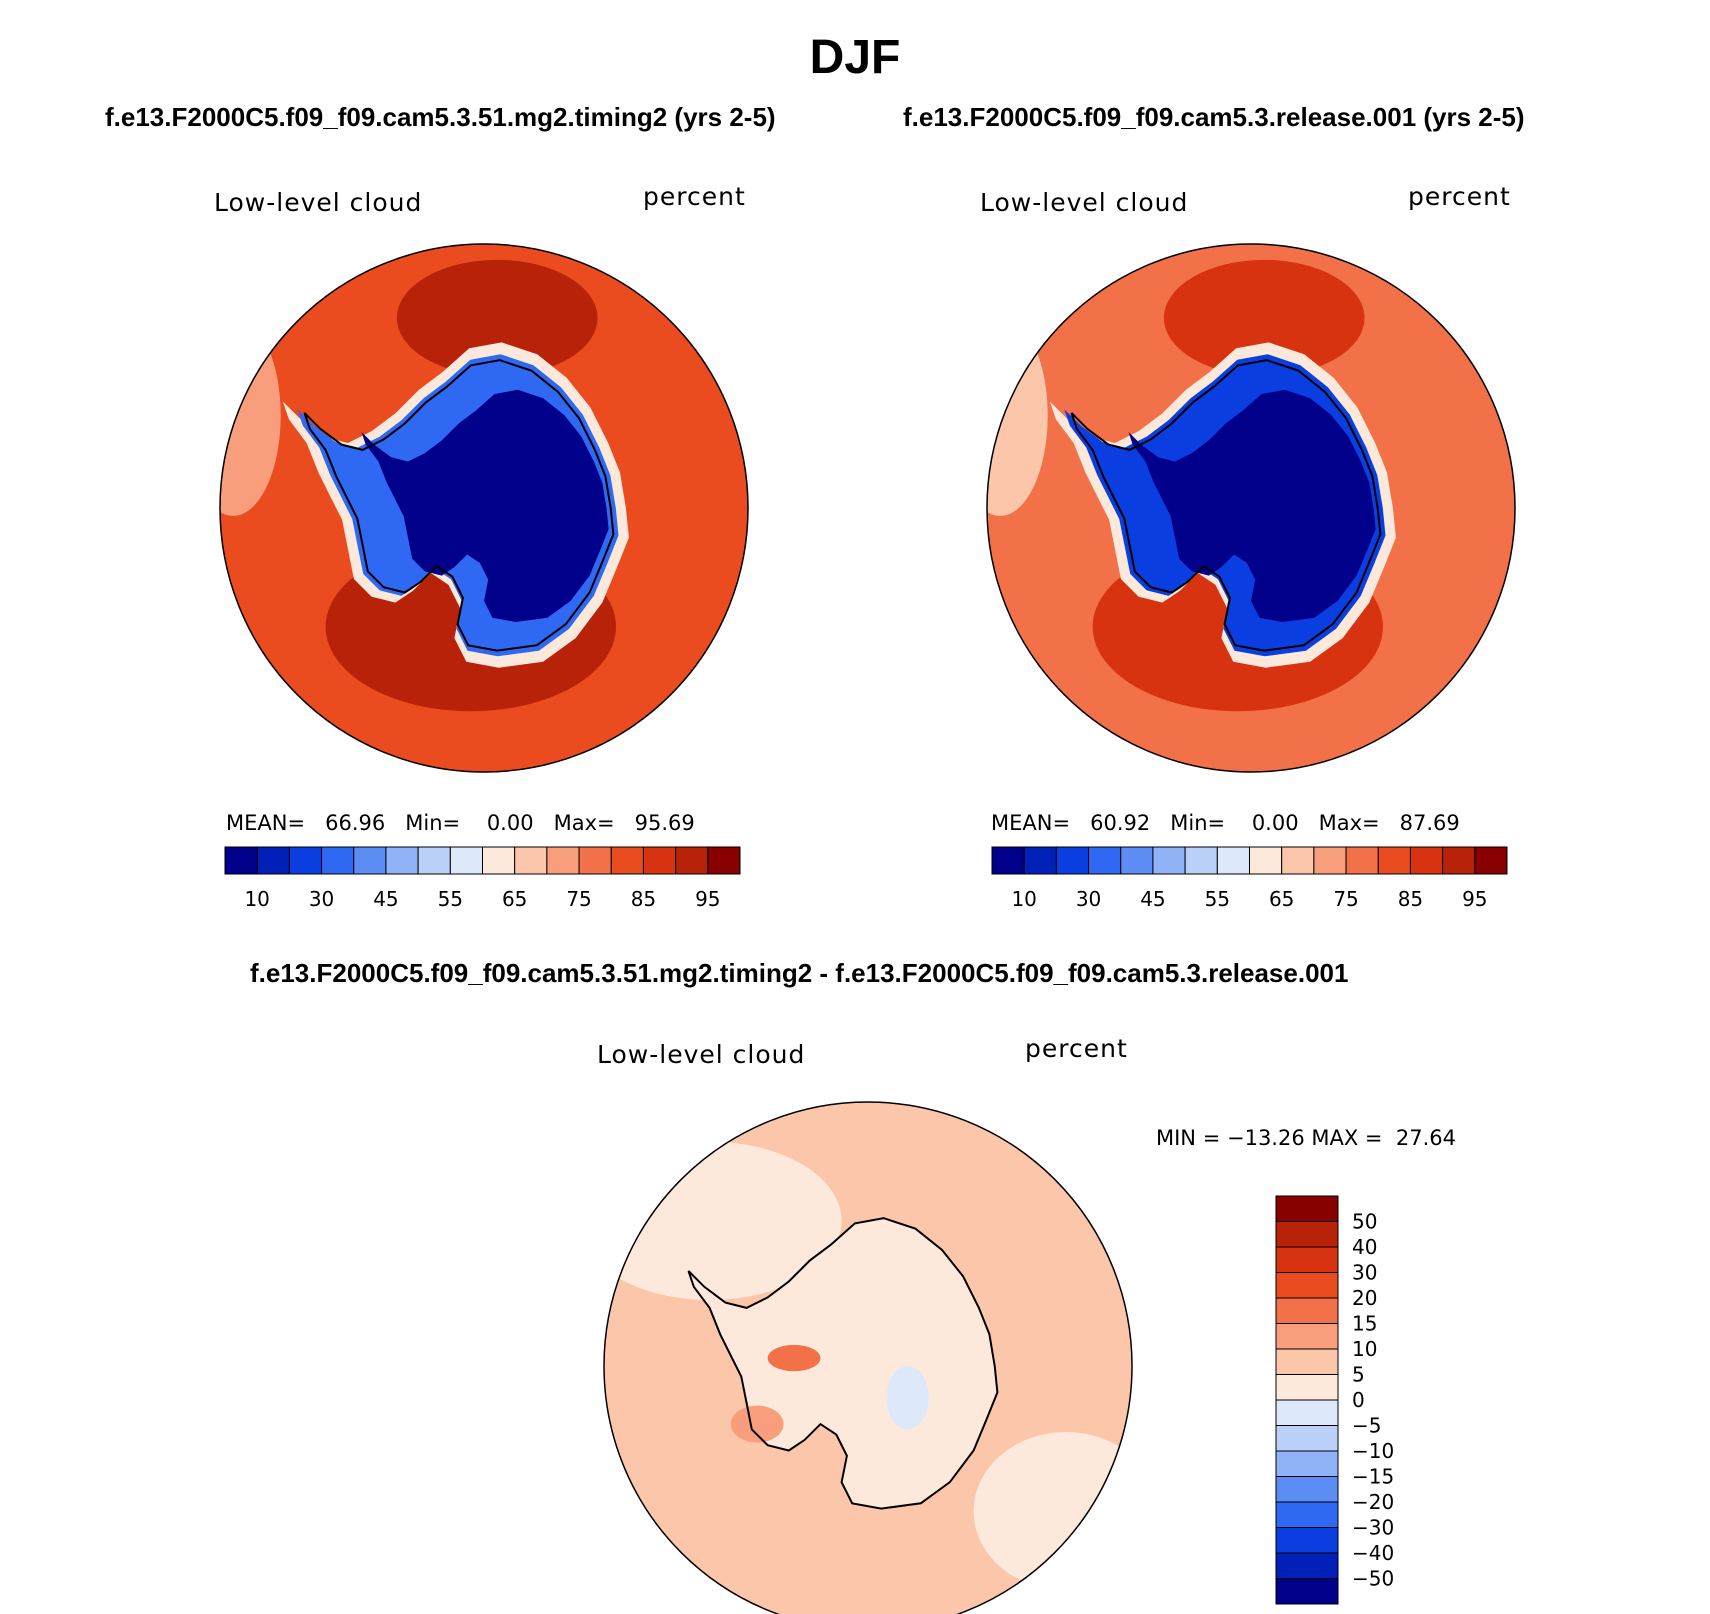 Image resolution: width=1710 pixels, height=1614 pixels. I want to click on left-mean-value: 66.96, so click(355, 823).